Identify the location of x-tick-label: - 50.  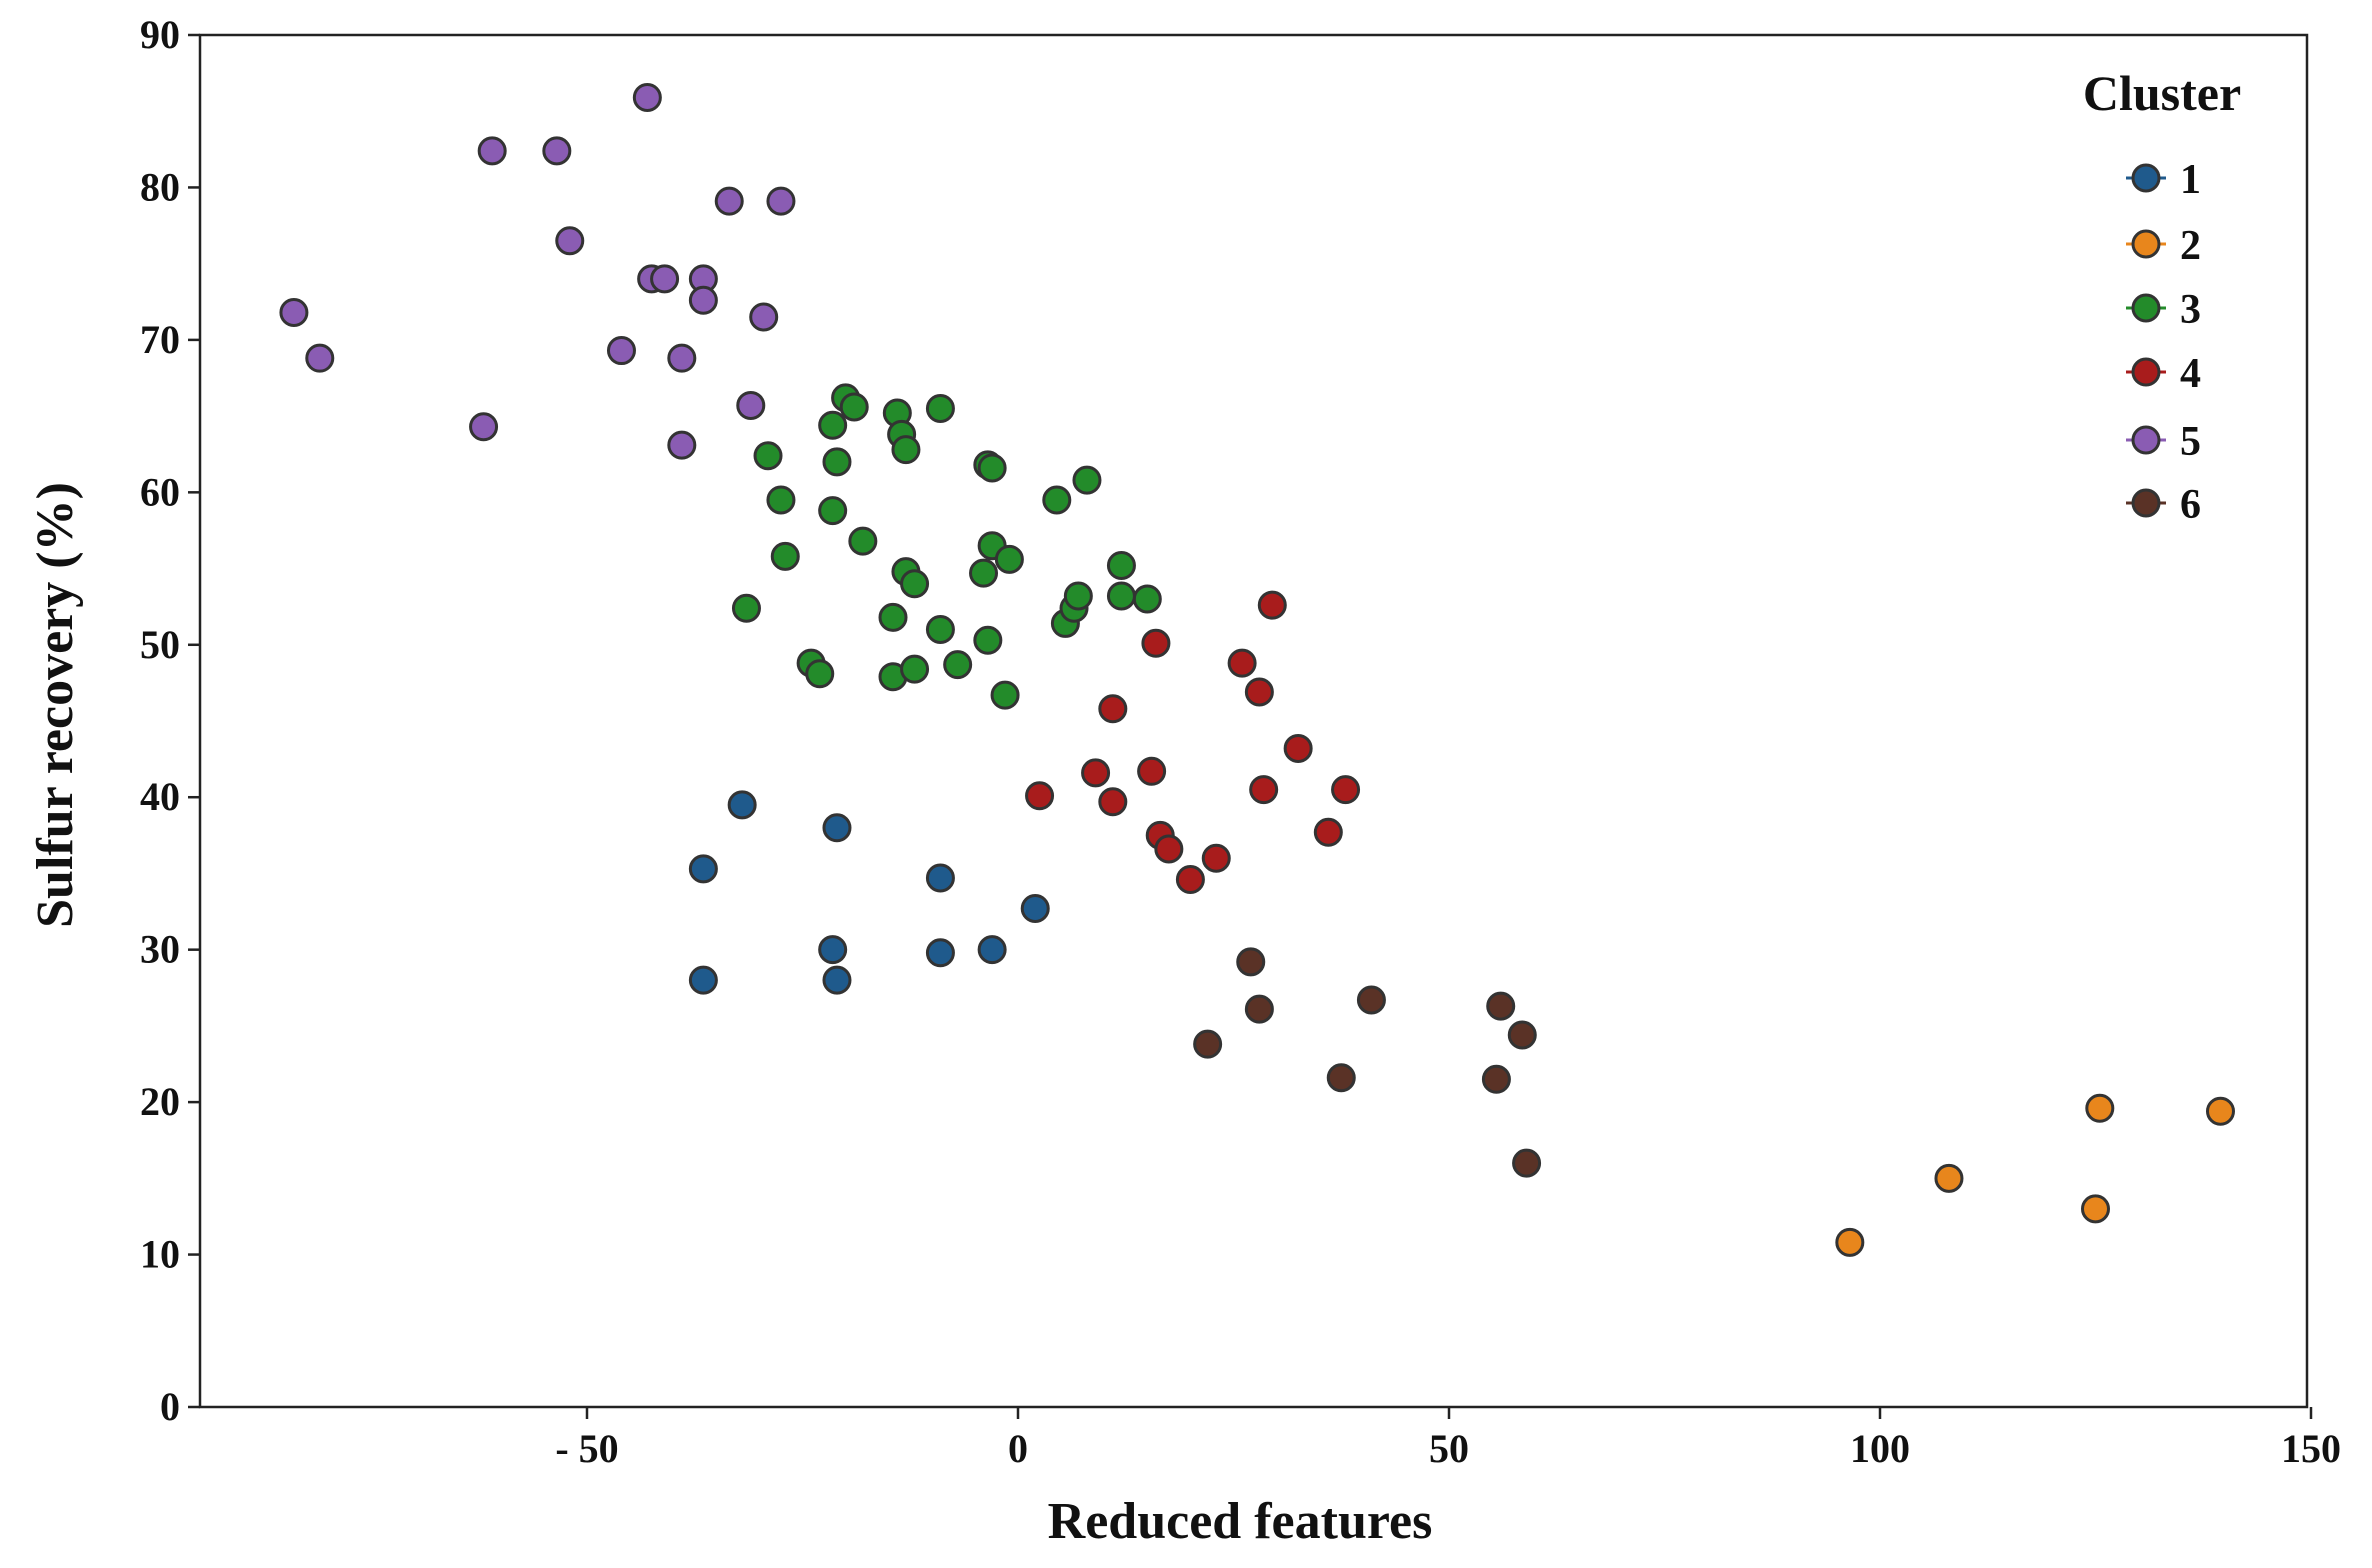
(586, 1448).